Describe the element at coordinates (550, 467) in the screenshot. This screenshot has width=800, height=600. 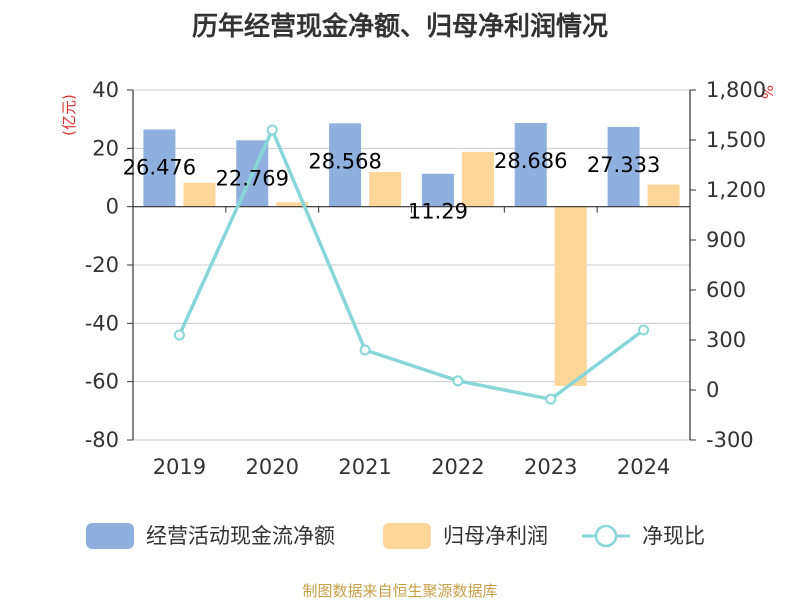
I see `x-tick-label: 2023` at that location.